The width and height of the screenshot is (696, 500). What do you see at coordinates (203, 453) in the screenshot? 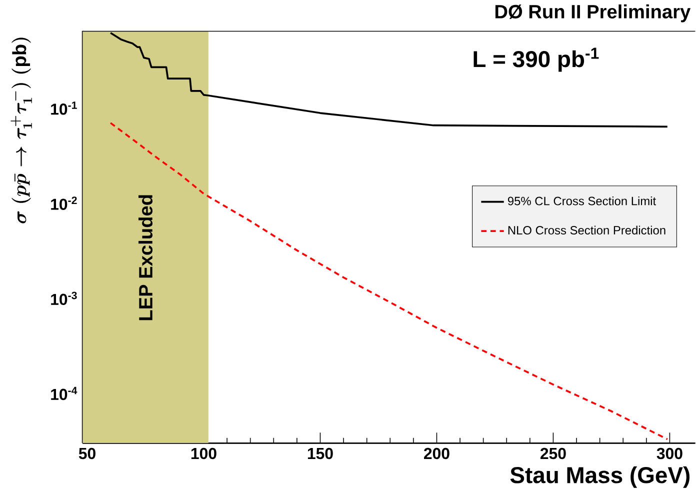
I see `x-tick-label: 100` at bounding box center [203, 453].